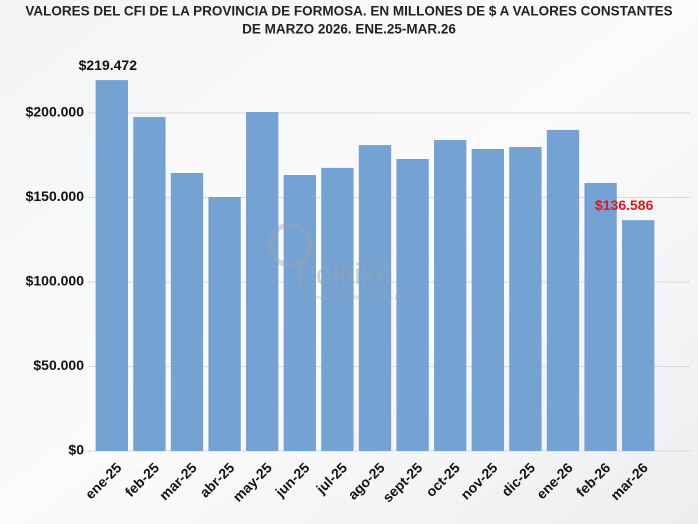 The image size is (698, 524). Describe the element at coordinates (55, 196) in the screenshot. I see `y-tick-label: $150.000` at that location.